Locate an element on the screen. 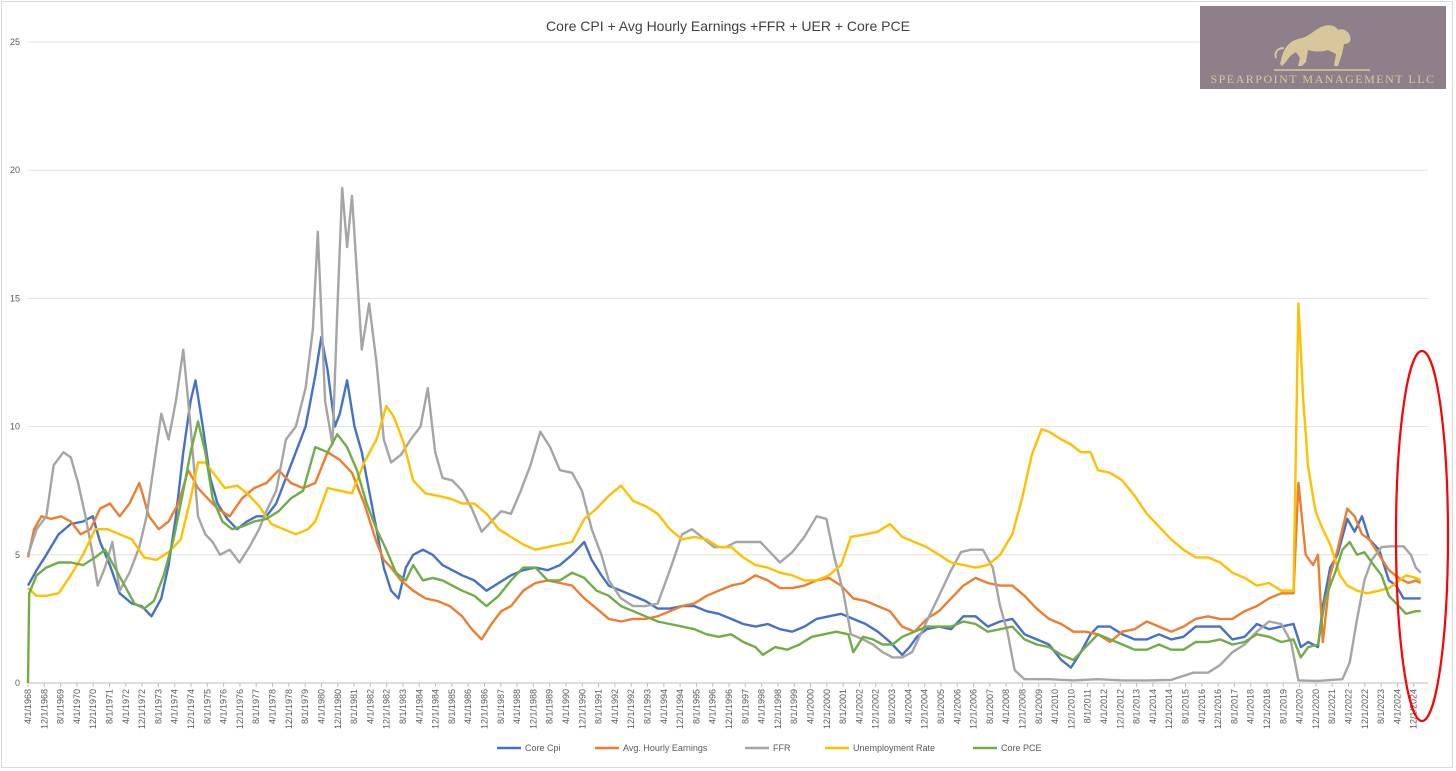 The image size is (1456, 771). x-tick-label: 4/1/1982 is located at coordinates (370, 706).